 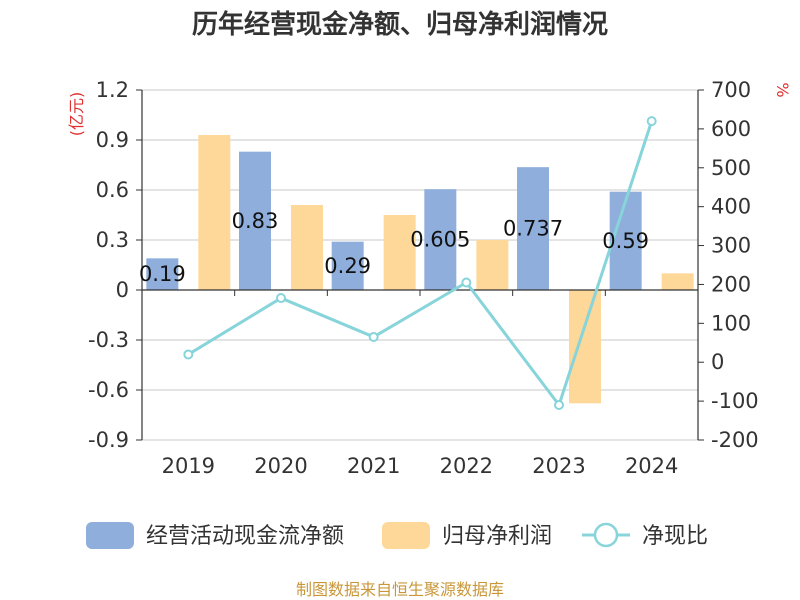 I want to click on legend-label: 经营活动现金流净额, so click(x=245, y=536).